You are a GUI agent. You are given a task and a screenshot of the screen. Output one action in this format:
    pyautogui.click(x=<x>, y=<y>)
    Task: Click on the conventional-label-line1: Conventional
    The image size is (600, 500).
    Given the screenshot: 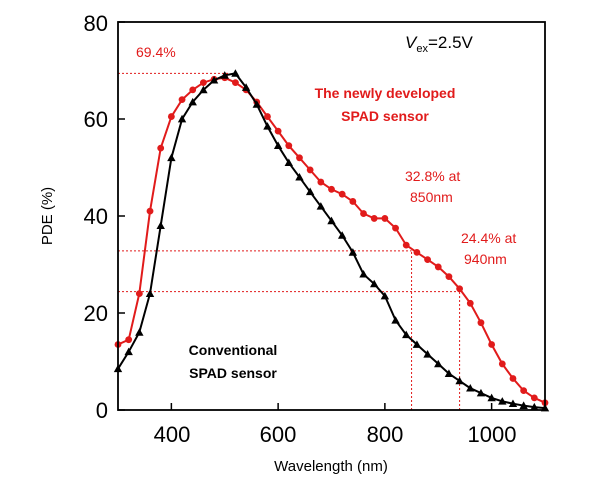 What is the action you would take?
    pyautogui.click(x=233, y=350)
    